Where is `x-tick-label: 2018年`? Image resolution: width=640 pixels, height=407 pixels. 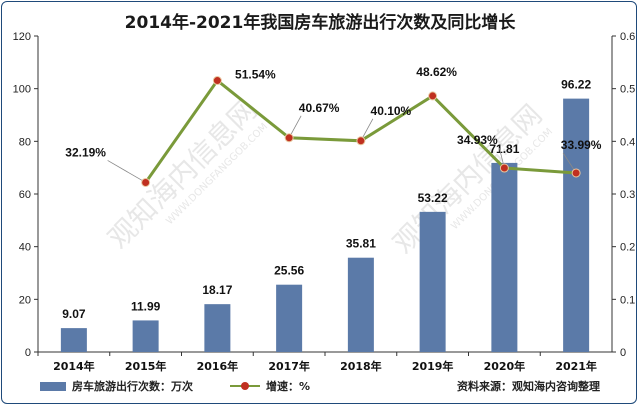 x-tick-label: 2018年 is located at coordinates (361, 366).